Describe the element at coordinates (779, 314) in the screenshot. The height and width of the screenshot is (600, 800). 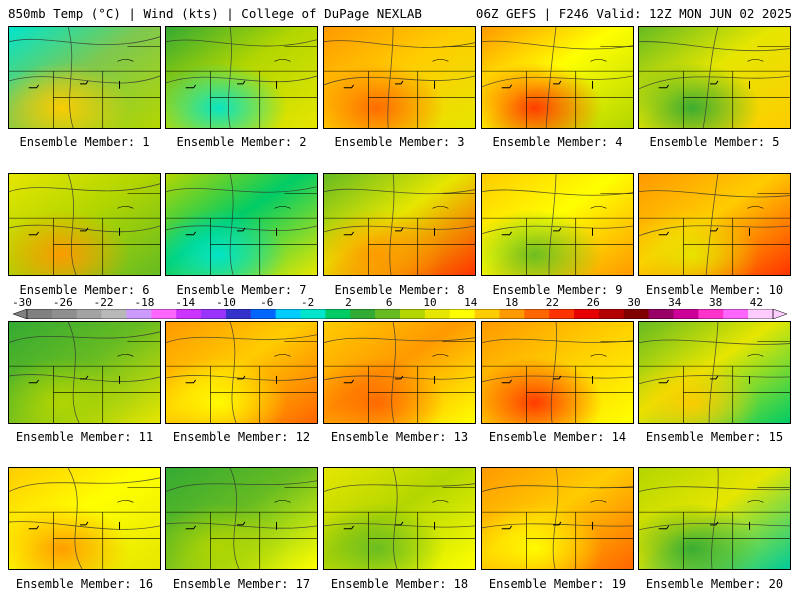
I see `colorbar-max-arrow` at that location.